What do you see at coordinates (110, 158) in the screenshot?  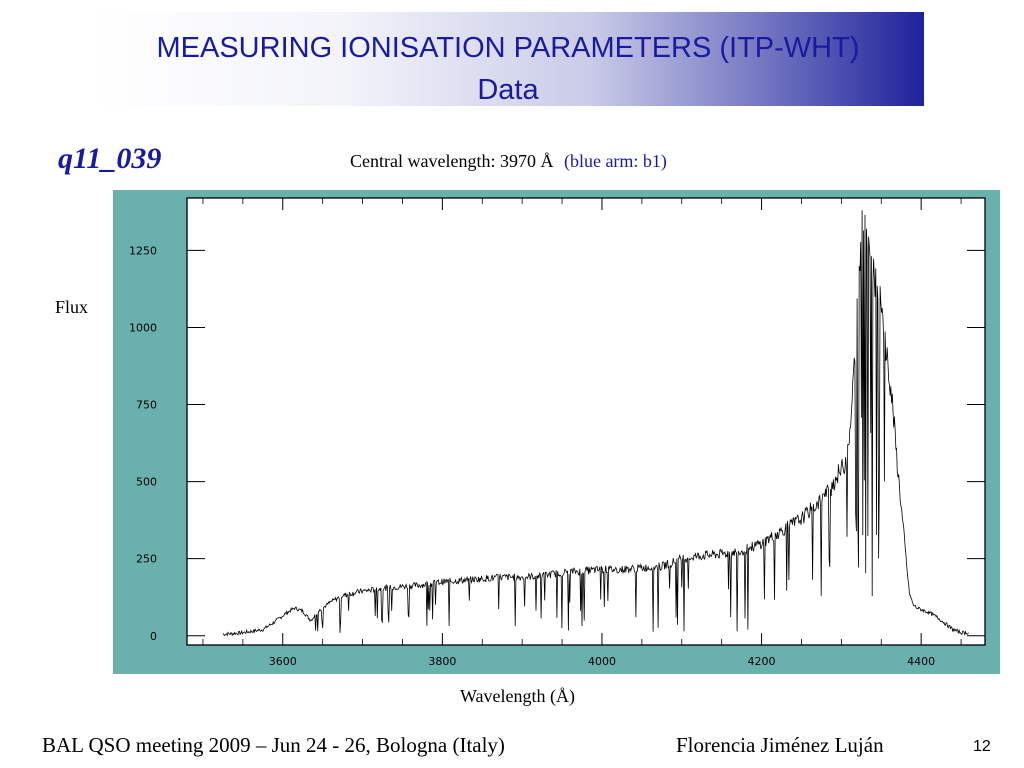 I see `object-name: q11_039` at bounding box center [110, 158].